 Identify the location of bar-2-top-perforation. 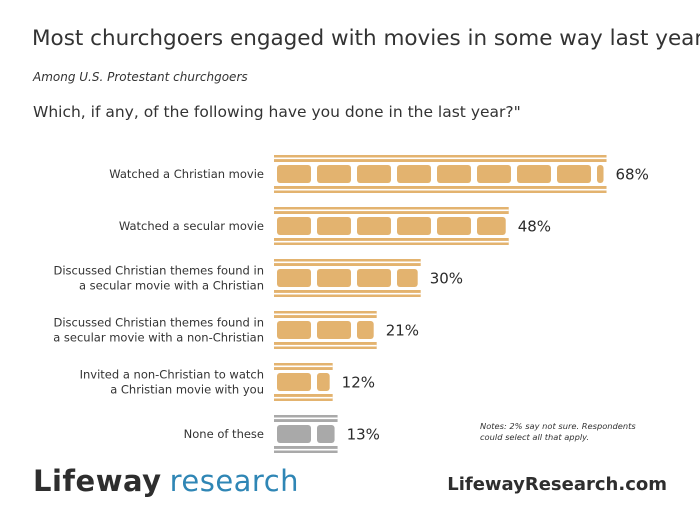
(347, 262).